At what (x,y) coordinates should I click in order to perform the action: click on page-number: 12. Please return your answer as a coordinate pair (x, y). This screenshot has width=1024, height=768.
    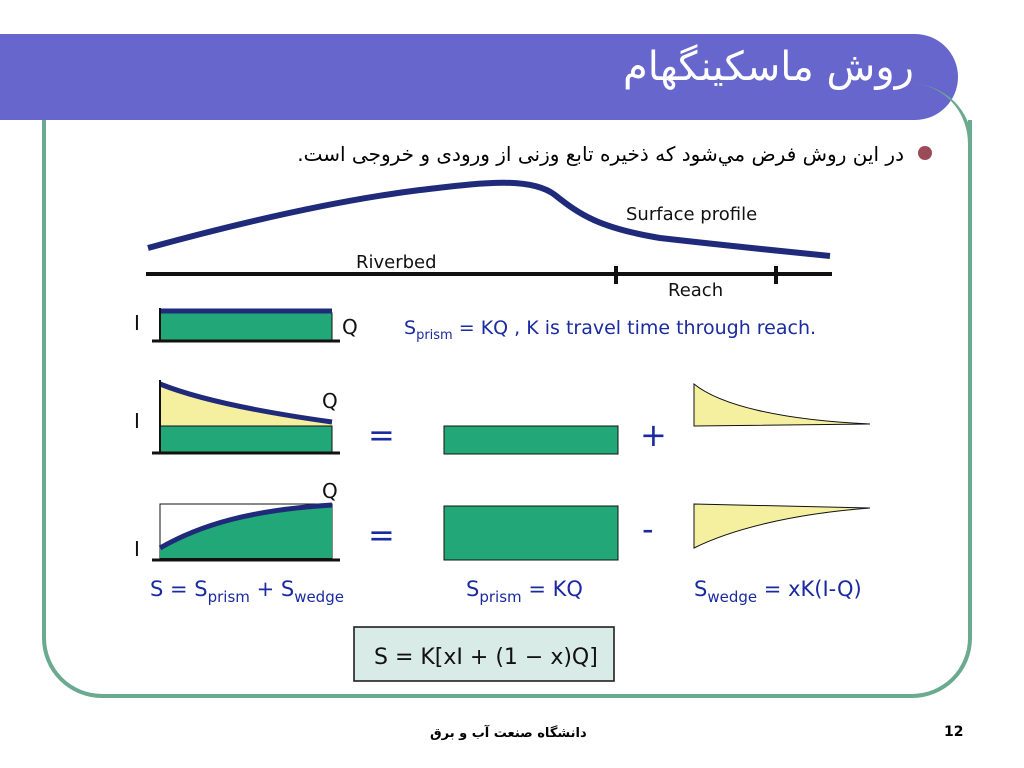
    Looking at the image, I should click on (954, 732).